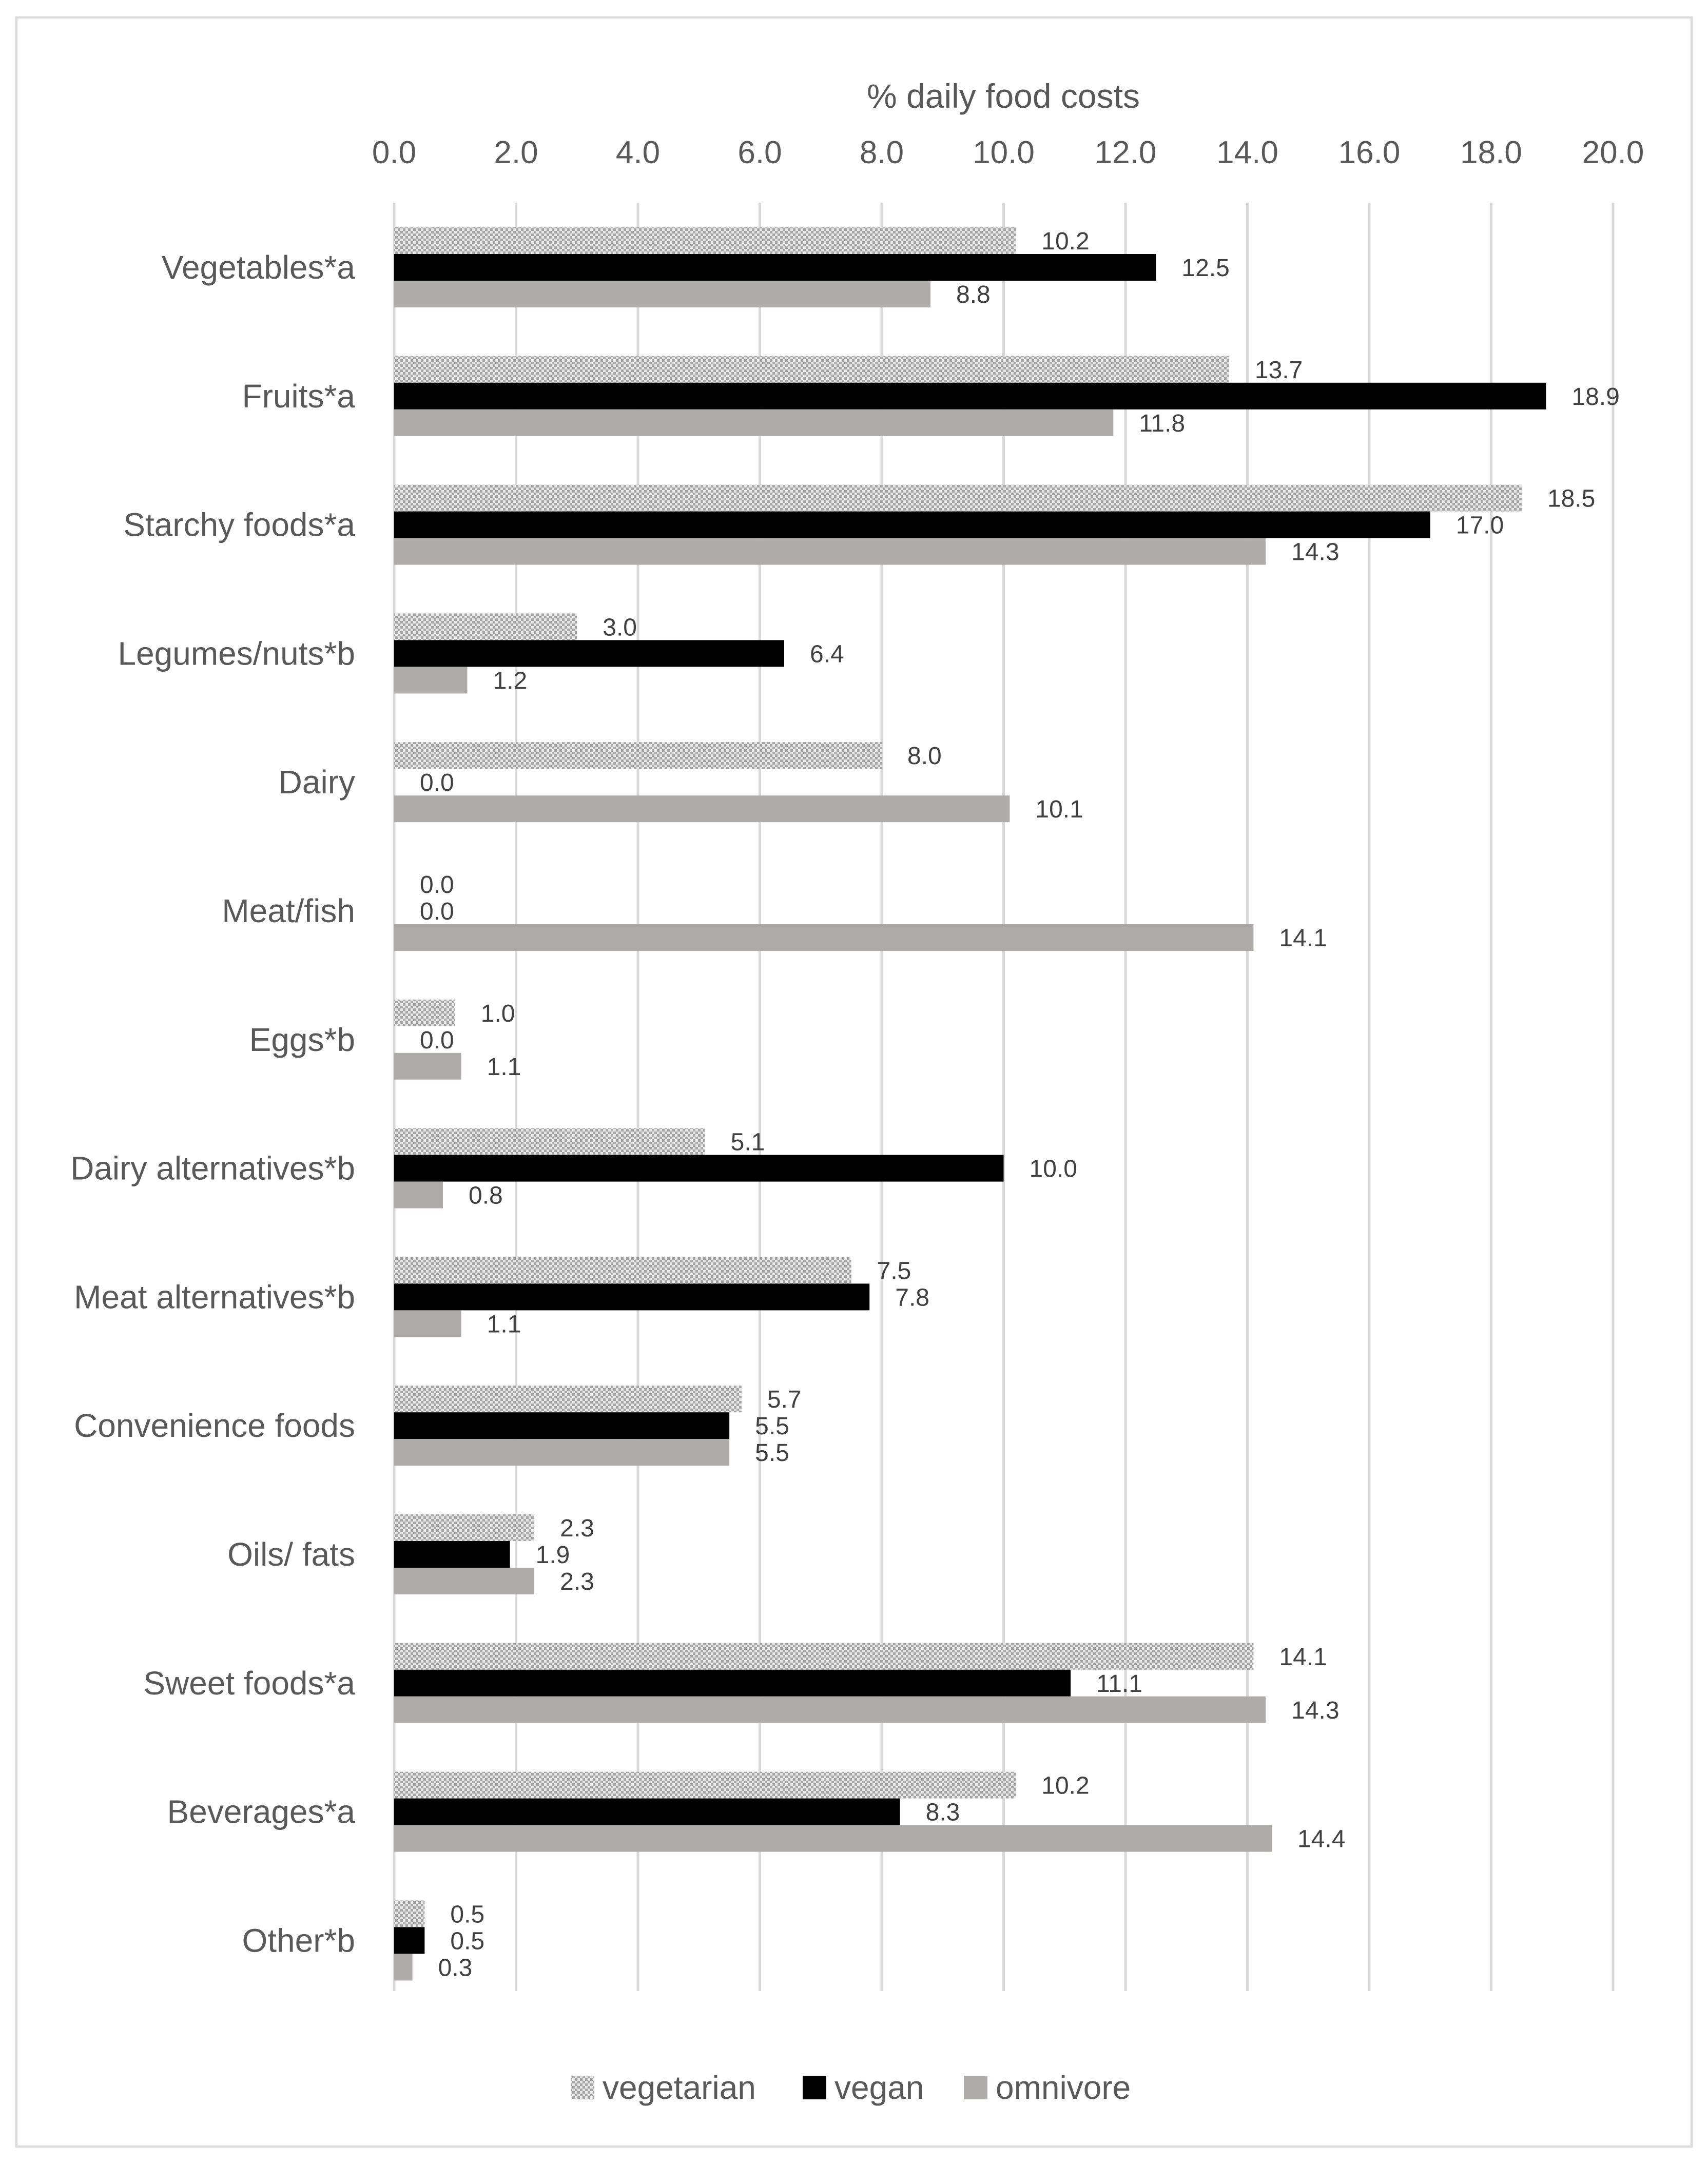 This screenshot has height=2164, width=1708. I want to click on data-label-vegetarian: 2.3, so click(577, 1528).